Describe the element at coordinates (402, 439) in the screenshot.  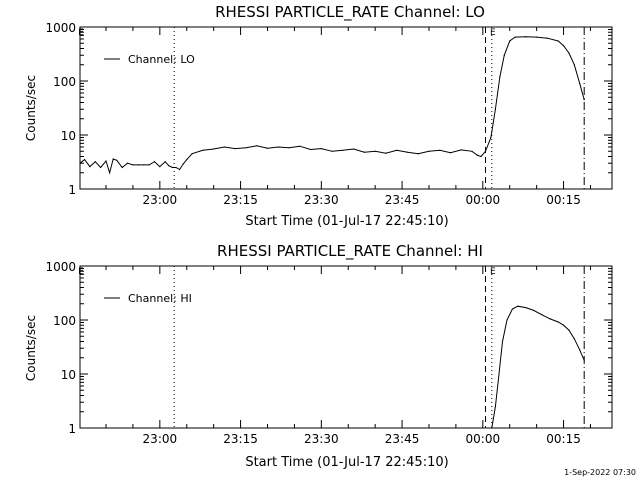
I see `x-tick-label: 23:45` at that location.